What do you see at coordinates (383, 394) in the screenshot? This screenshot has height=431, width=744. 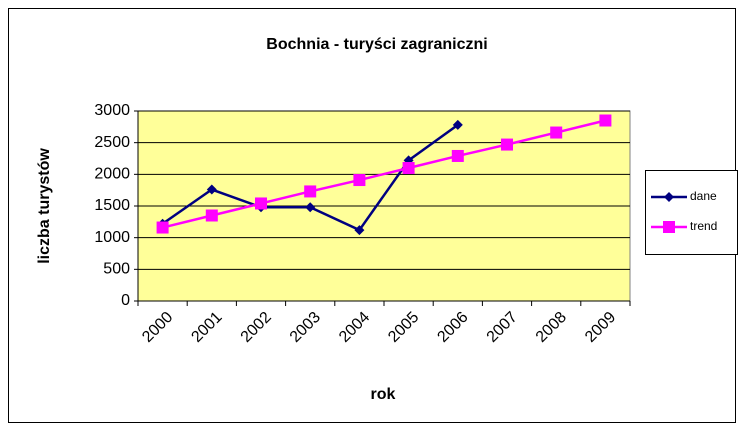 I see `x-axis-title: rok` at bounding box center [383, 394].